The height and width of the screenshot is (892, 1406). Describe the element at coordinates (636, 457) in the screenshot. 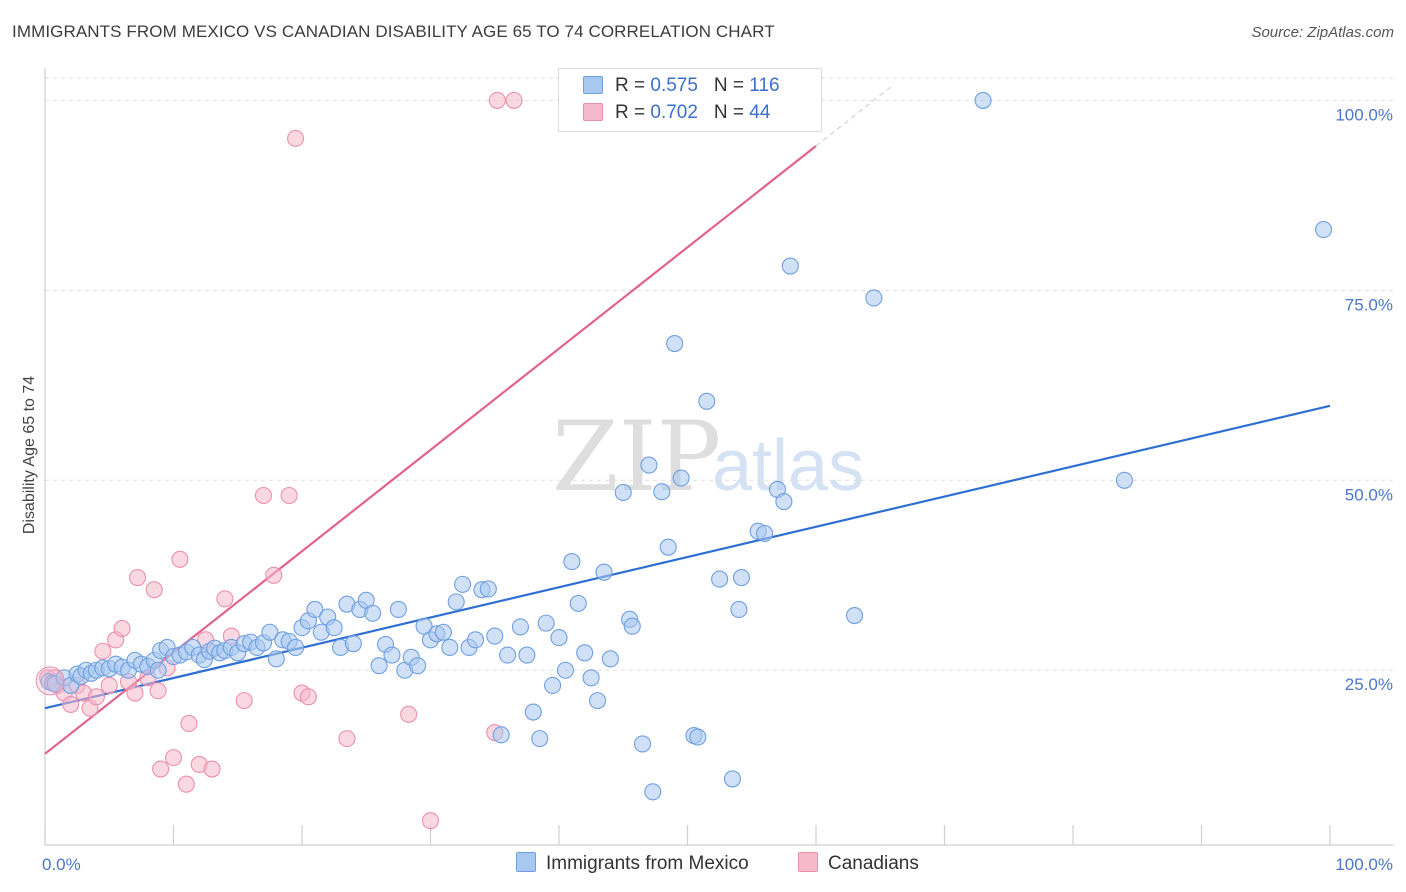

I see `watermark-zip: ZIP` at that location.